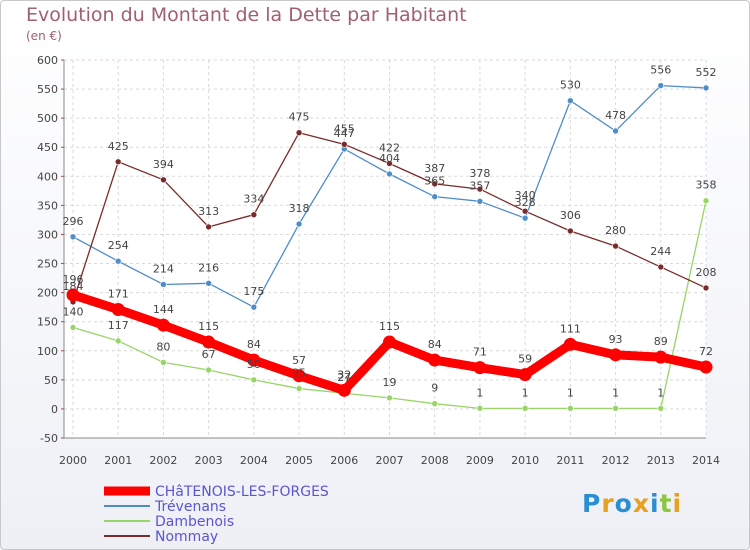  Describe the element at coordinates (435, 460) in the screenshot. I see `x-tick-label: 2008` at that location.